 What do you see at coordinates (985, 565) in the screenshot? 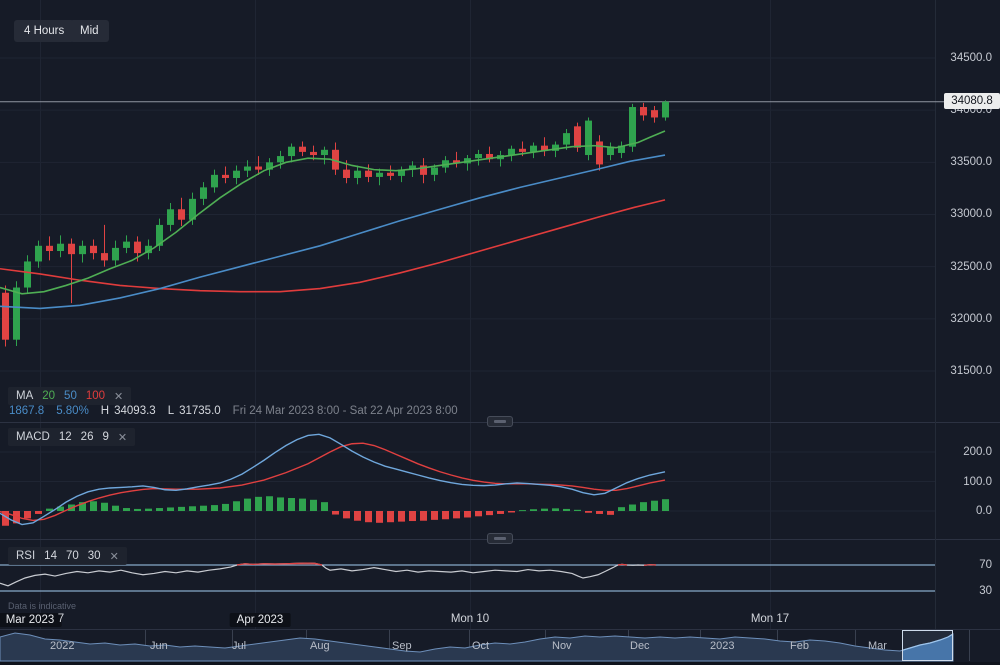
I see `rsi-axis-label: 70` at bounding box center [985, 565].